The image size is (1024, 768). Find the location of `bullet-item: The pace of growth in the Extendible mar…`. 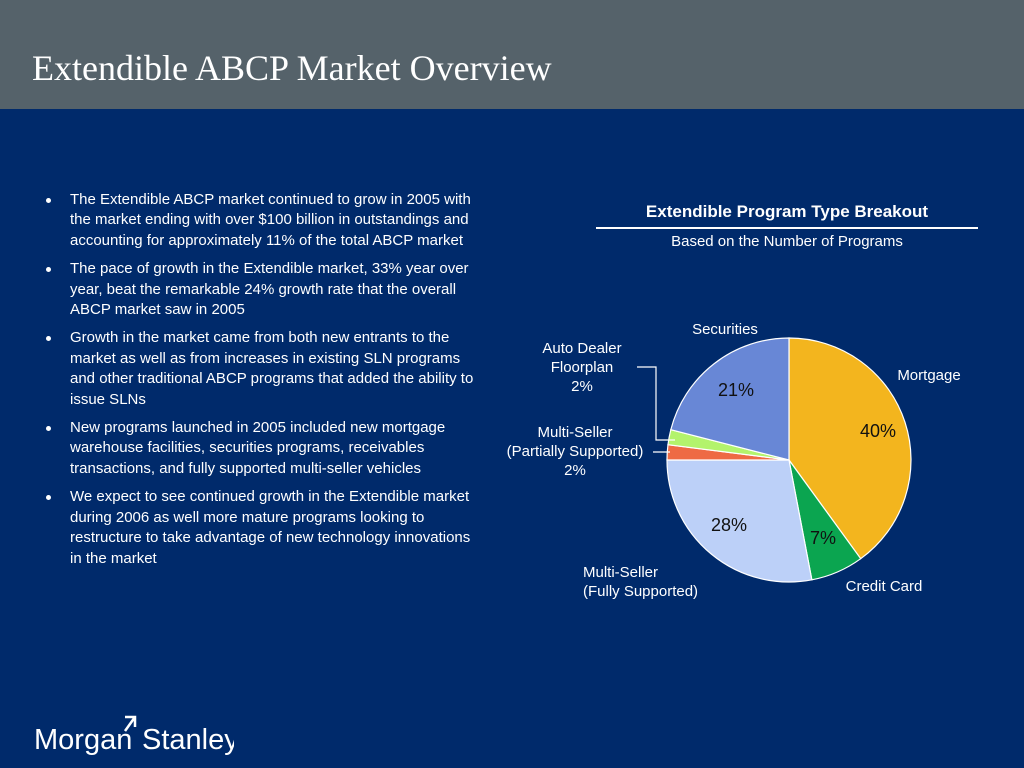

bullet-item: The pace of growth in the Extendible mar… is located at coordinates (261, 289).